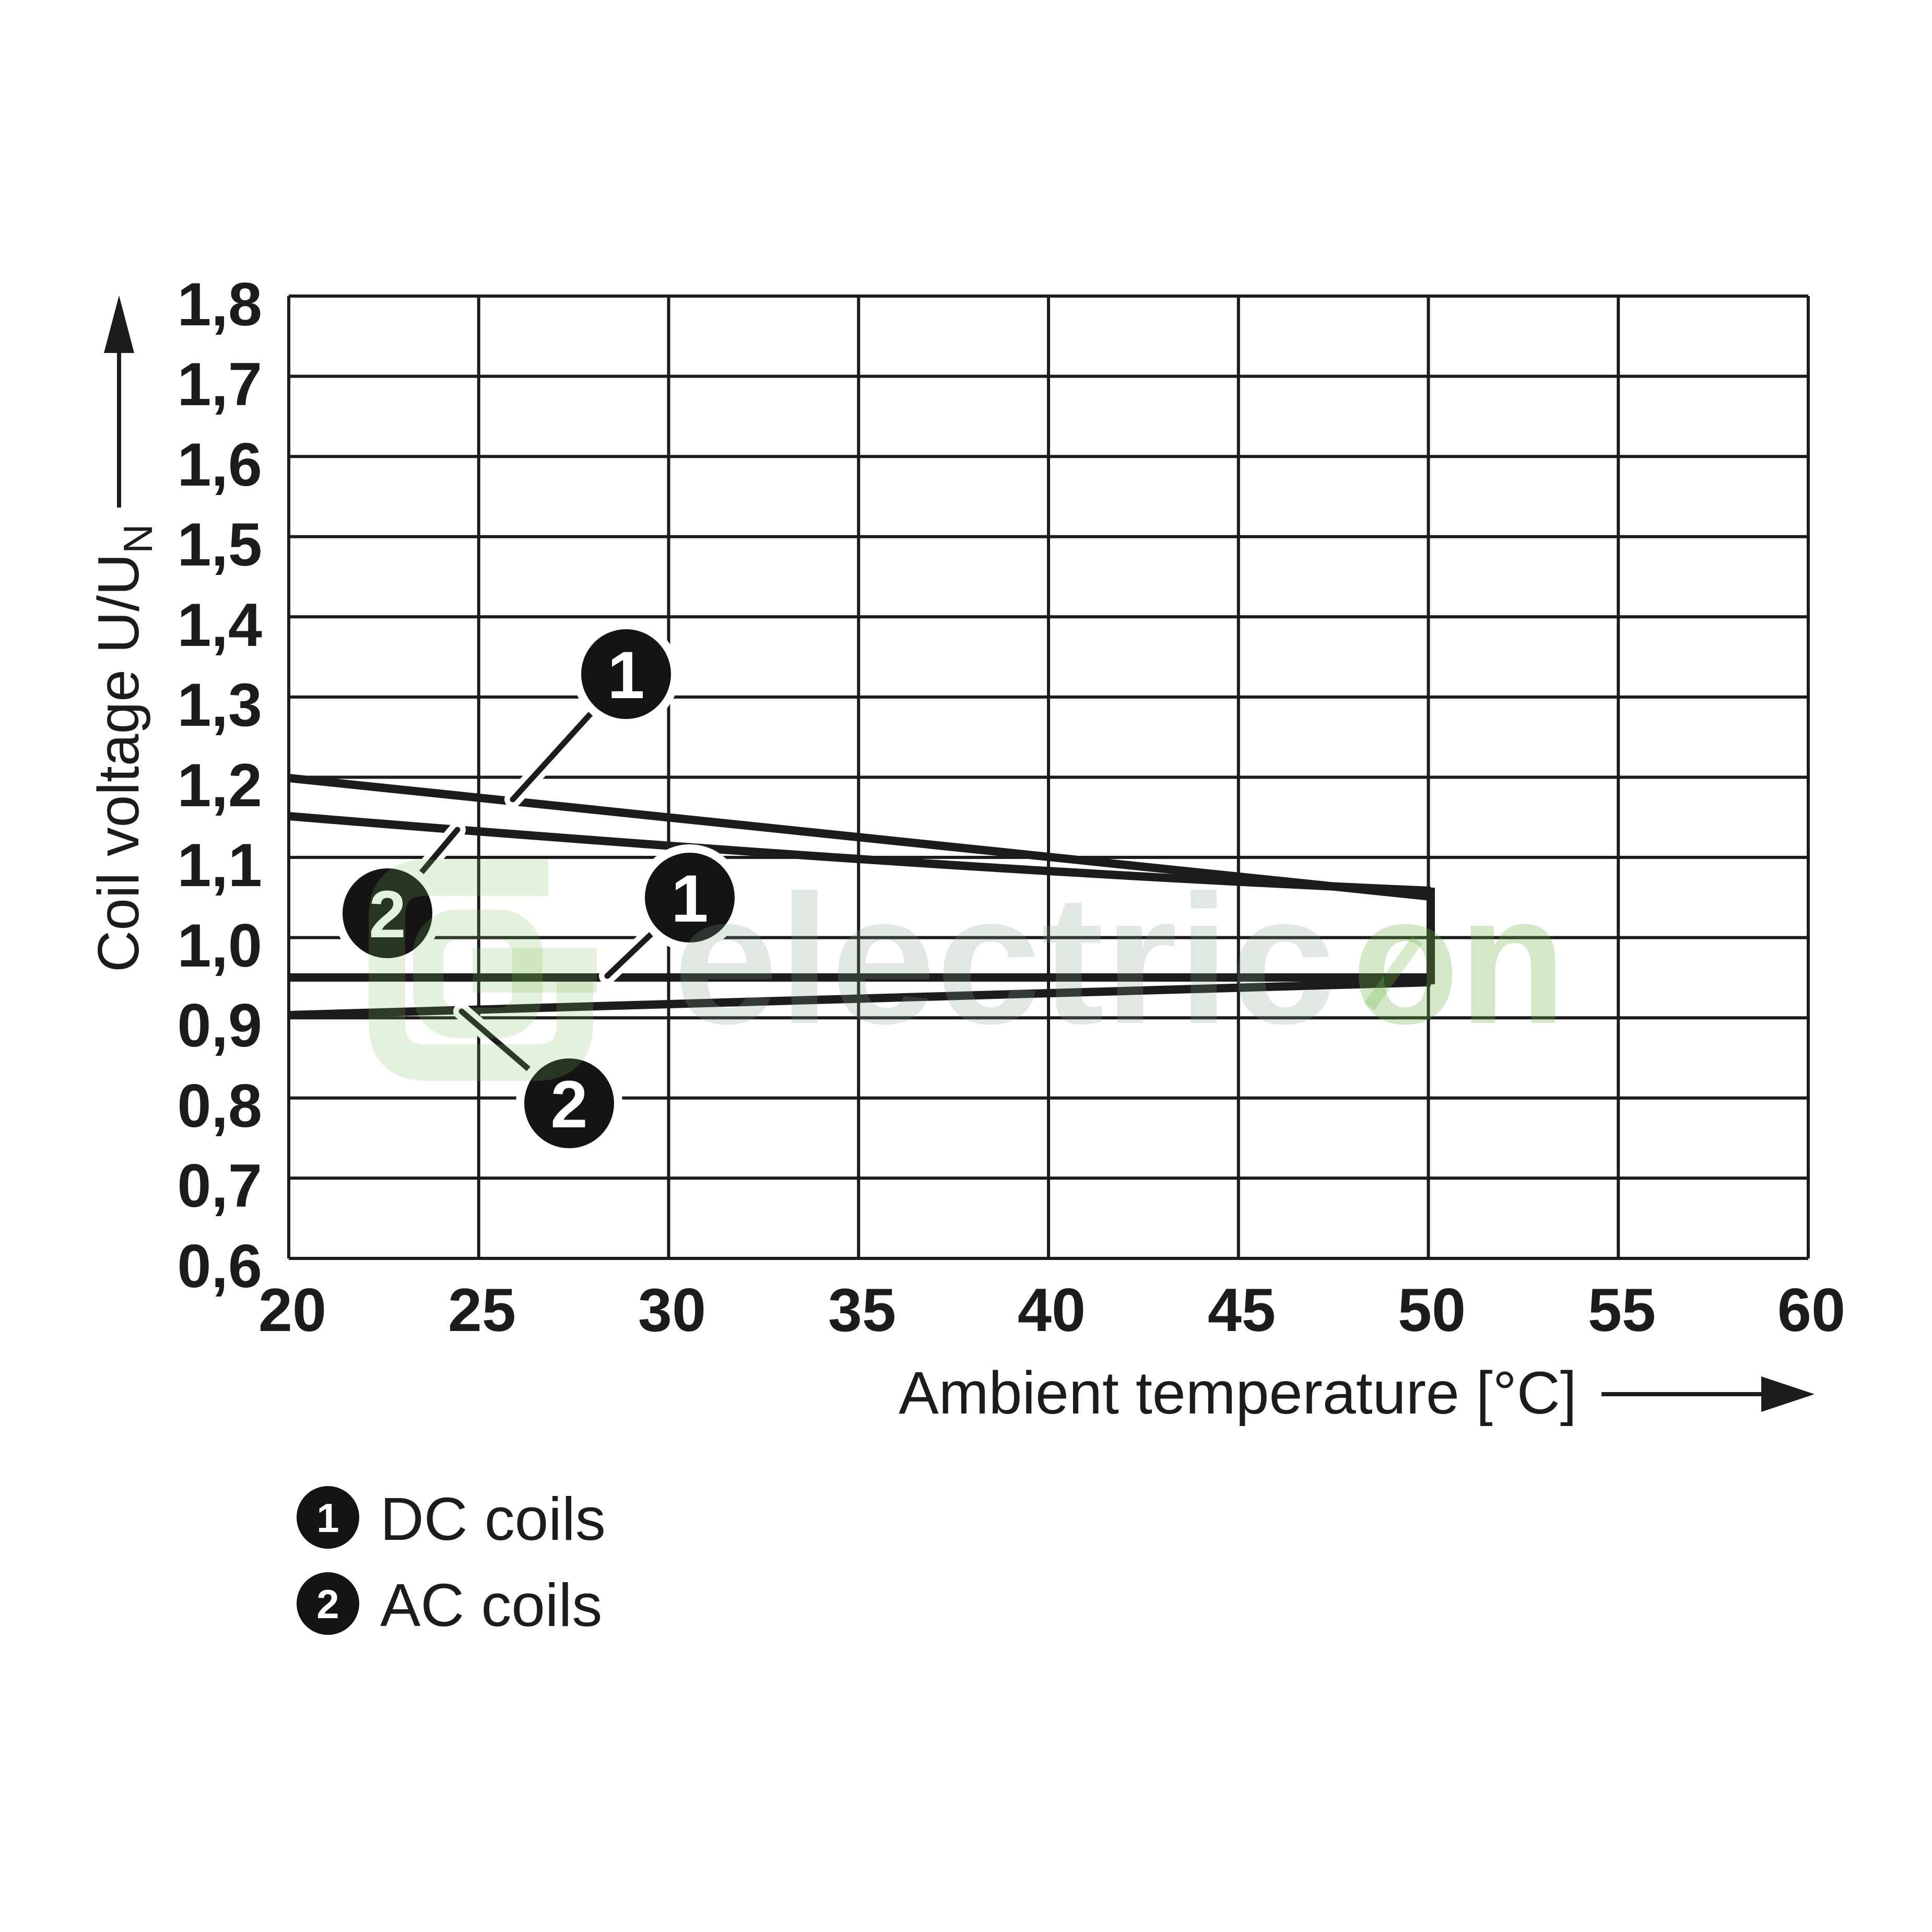 This screenshot has height=1932, width=1932. What do you see at coordinates (672, 1310) in the screenshot?
I see `svg-text: 30` at bounding box center [672, 1310].